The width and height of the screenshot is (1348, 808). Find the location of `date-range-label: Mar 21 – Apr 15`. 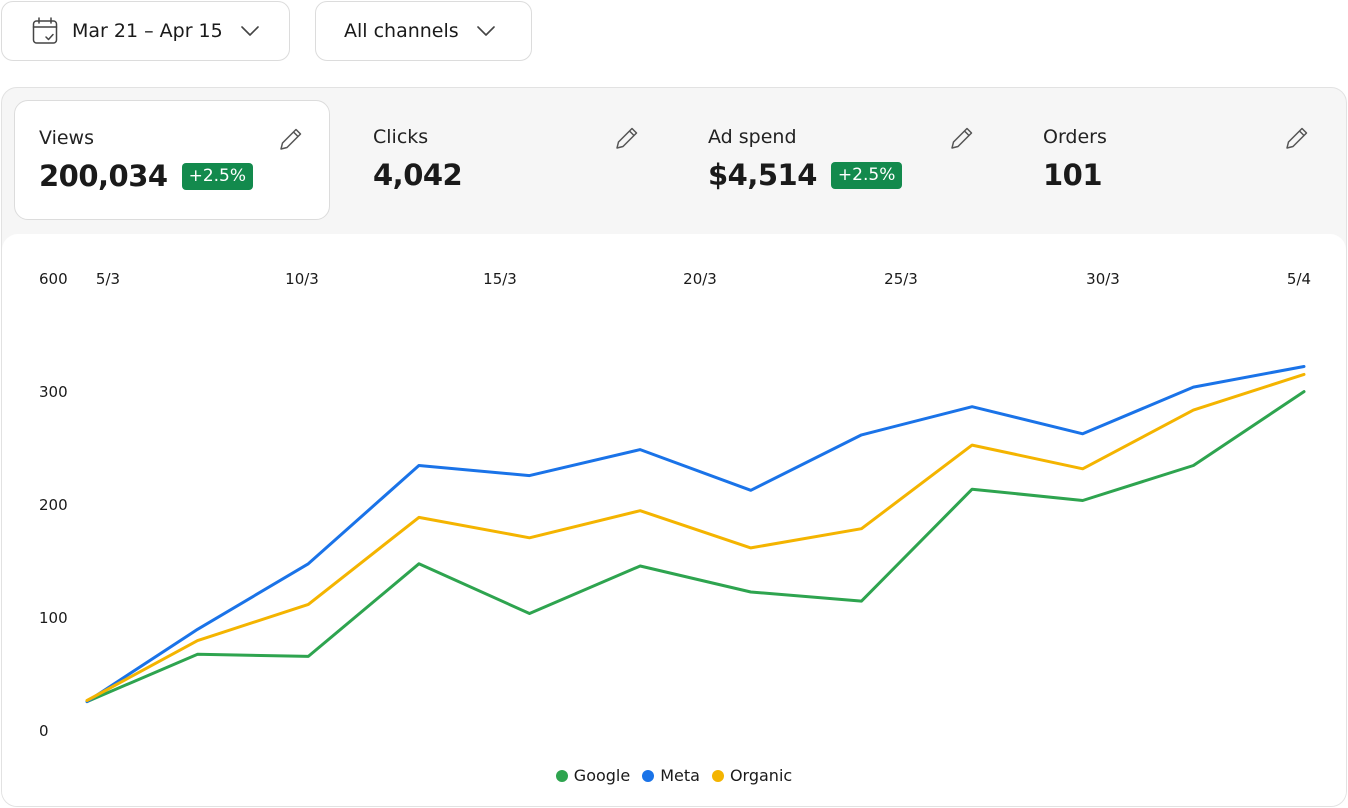

date-range-label: Mar 21 – Apr 15 is located at coordinates (147, 31).